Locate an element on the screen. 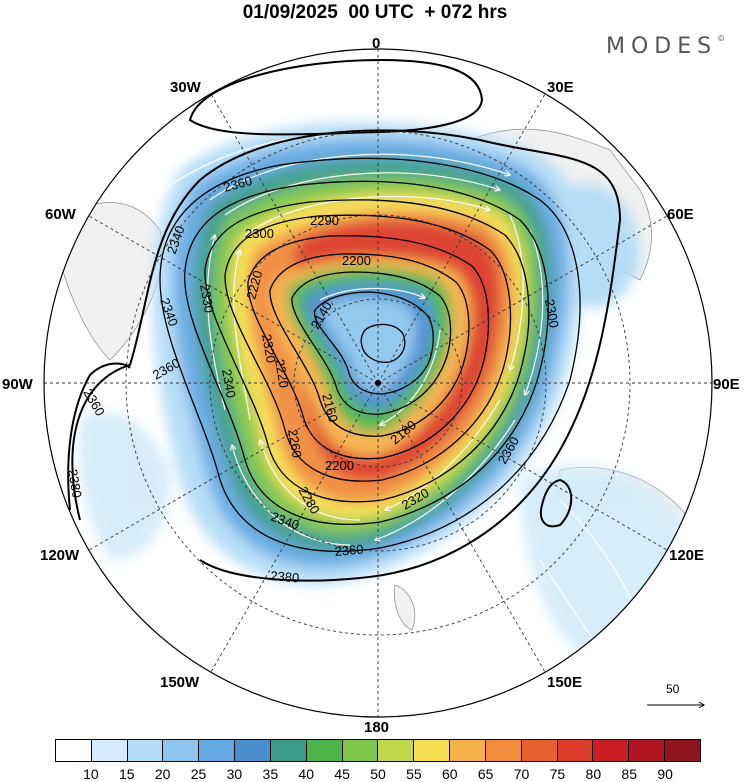 The image size is (750, 782). meridian-150e is located at coordinates (461, 527).